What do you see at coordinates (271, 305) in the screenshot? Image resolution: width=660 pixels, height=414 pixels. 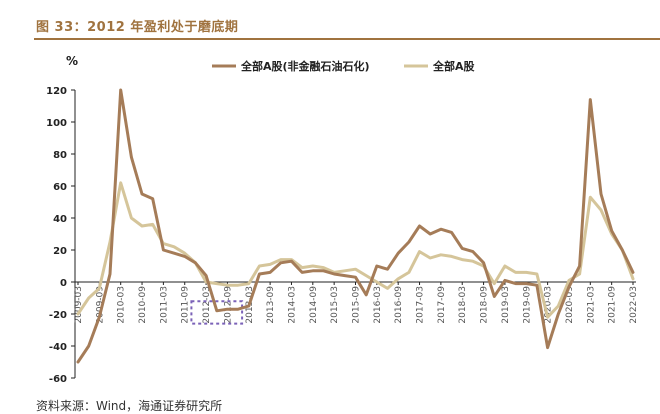 I see `x-tick-label: 2013-09` at bounding box center [271, 305].